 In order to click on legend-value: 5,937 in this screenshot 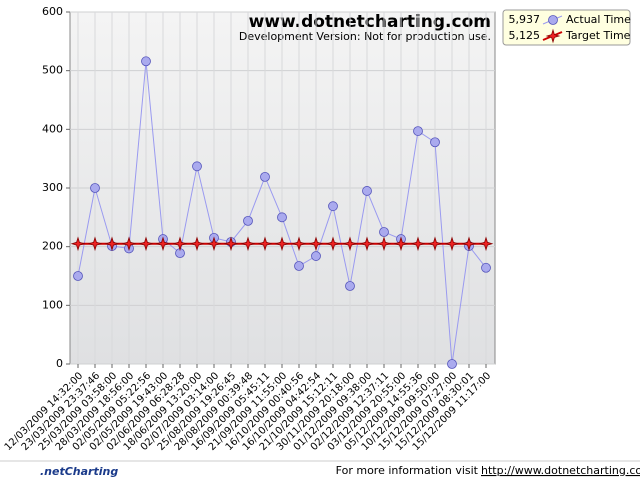, I will do `click(525, 19)`.